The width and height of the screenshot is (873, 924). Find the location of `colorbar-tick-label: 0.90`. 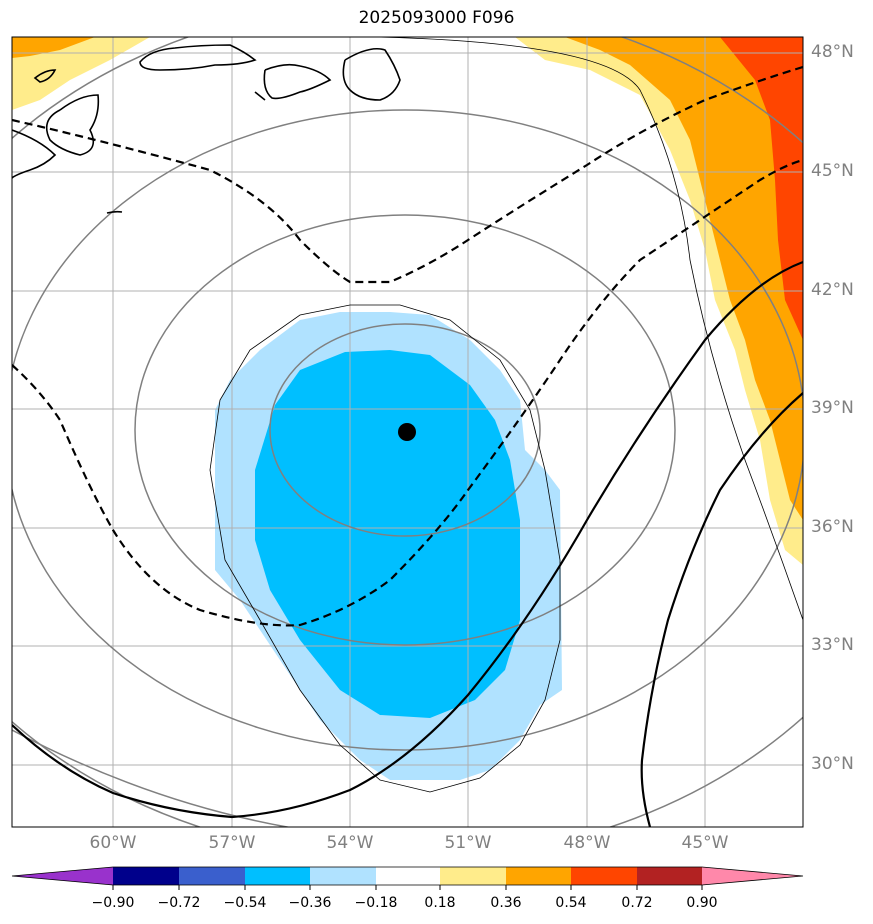

colorbar-tick-label: 0.90 is located at coordinates (702, 903).